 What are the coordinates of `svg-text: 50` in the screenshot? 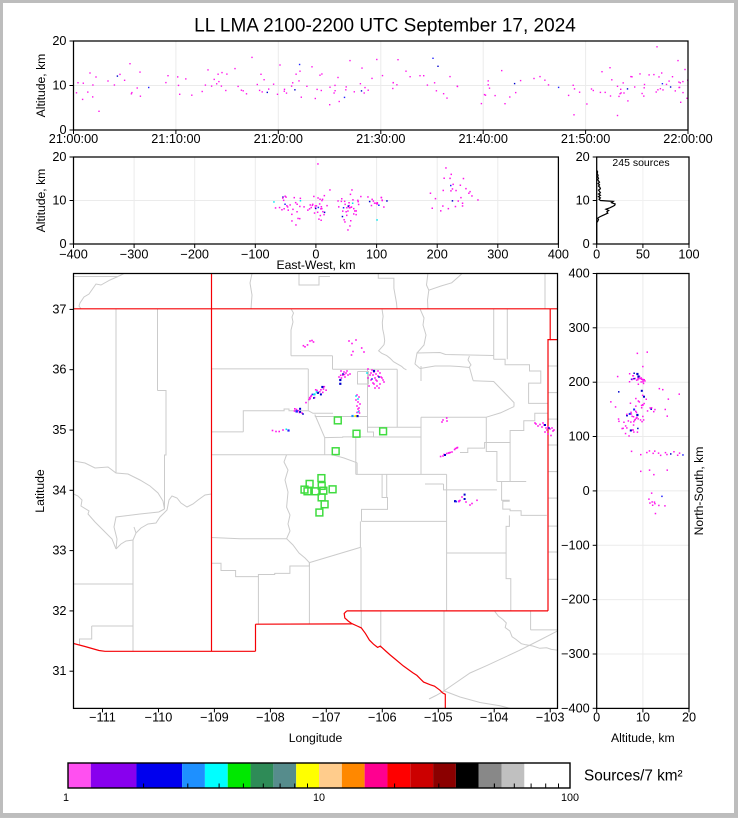 It's located at (643, 255).